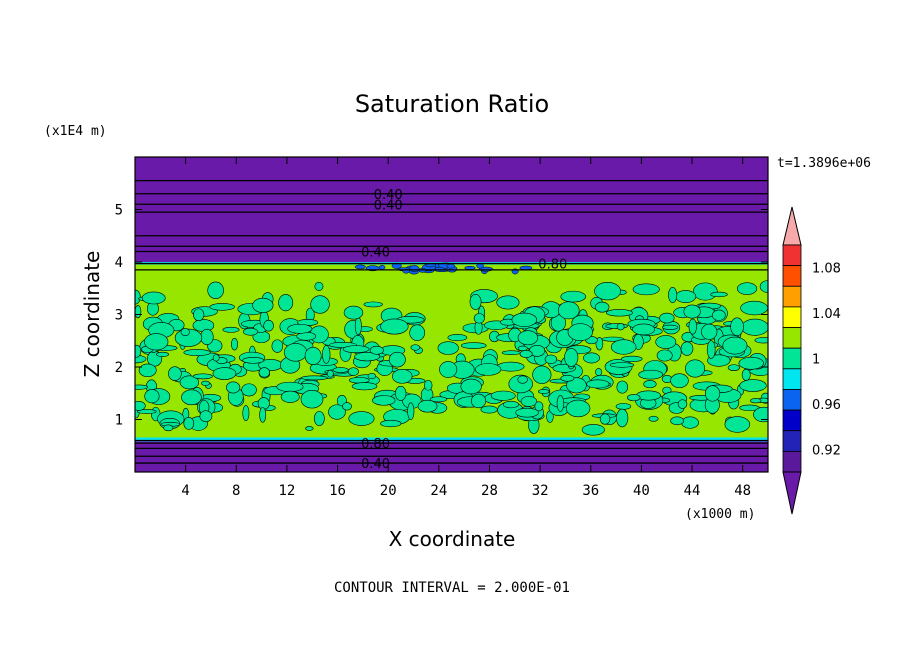 This screenshot has height=654, width=904. What do you see at coordinates (792, 226) in the screenshot?
I see `colorbar-over-arrow` at bounding box center [792, 226].